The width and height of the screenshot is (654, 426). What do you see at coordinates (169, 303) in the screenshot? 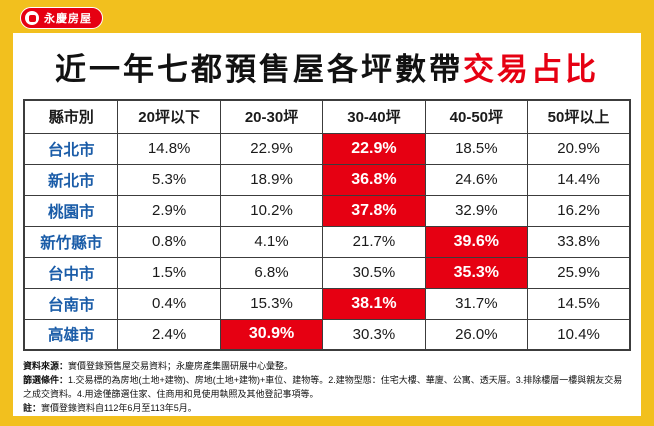
I see `value-cell: 0.4%` at bounding box center [169, 303].